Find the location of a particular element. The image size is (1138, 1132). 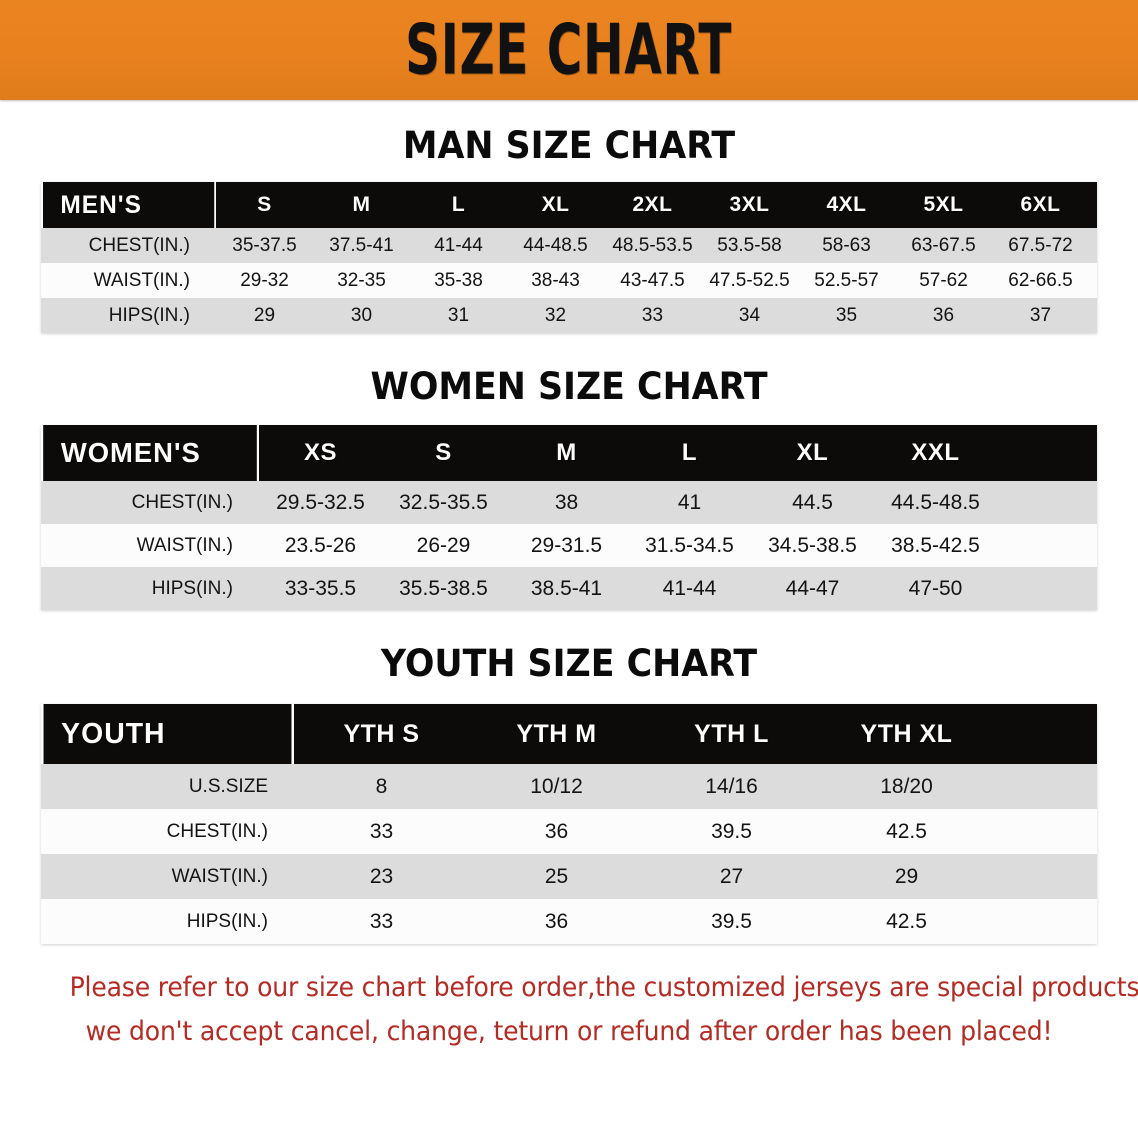

man-cell-waist-5xl: 57-62 is located at coordinates (943, 280).